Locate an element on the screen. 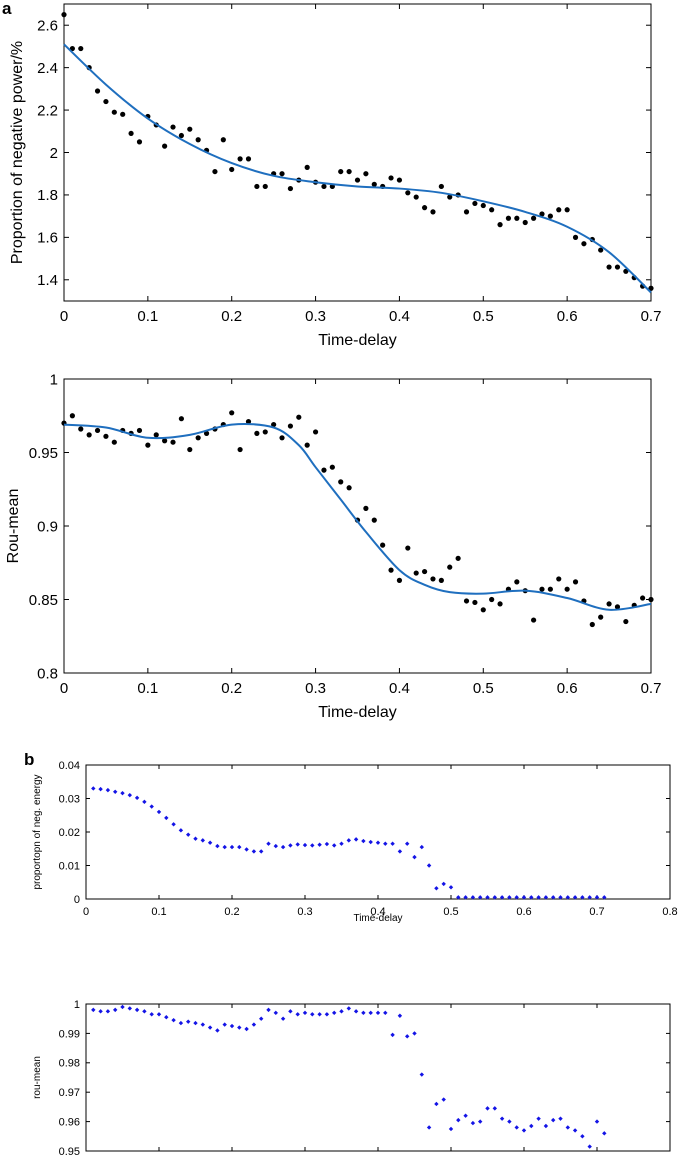  y-tick-label: 0.8 is located at coordinates (47, 673).